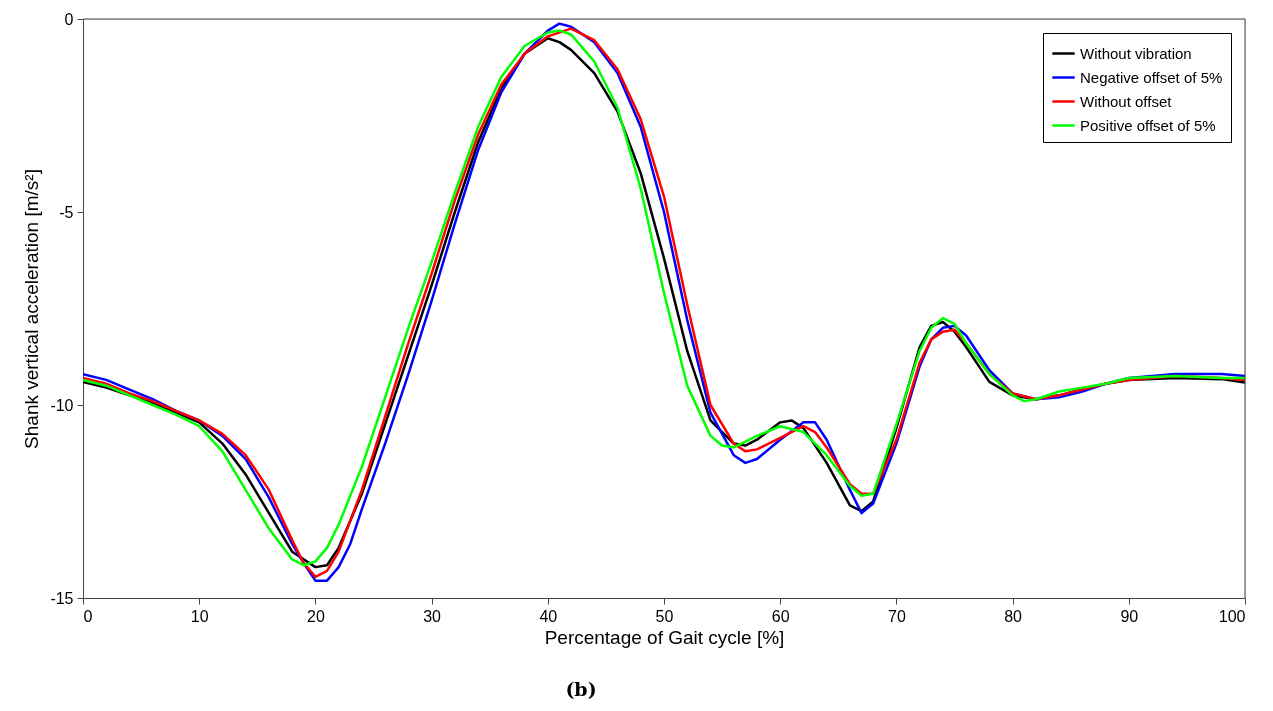  What do you see at coordinates (1136, 53) in the screenshot?
I see `legend-label: Without vibration` at bounding box center [1136, 53].